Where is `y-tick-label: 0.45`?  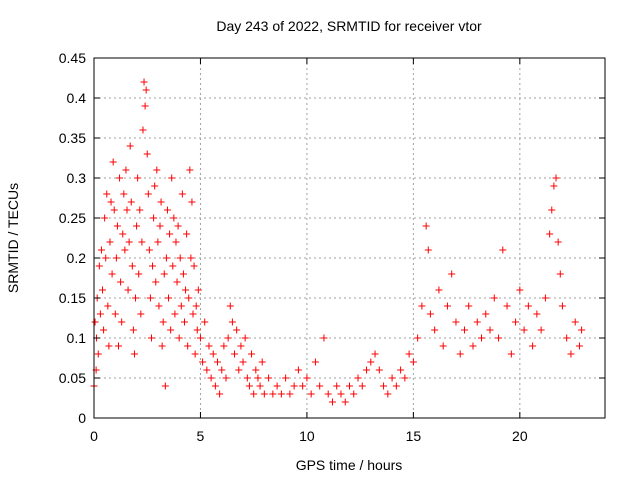
y-tick-label: 0.45 is located at coordinates (72, 58).